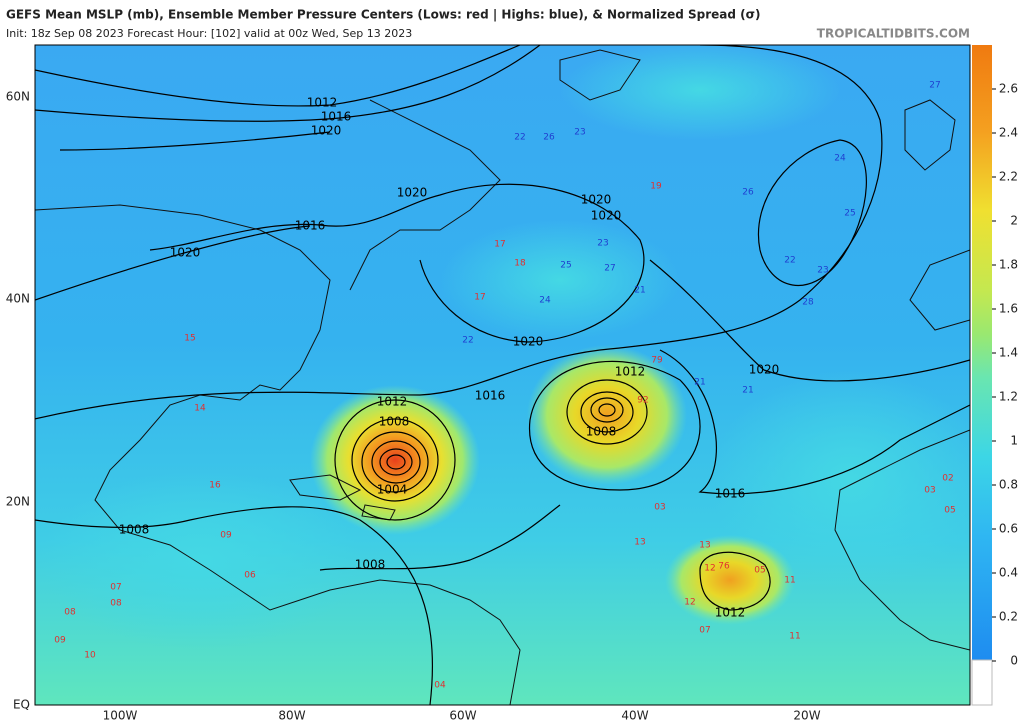 Image resolution: width=1024 pixels, height=728 pixels. Describe the element at coordinates (291, 716) in the screenshot. I see `lon-label: 80W` at that location.